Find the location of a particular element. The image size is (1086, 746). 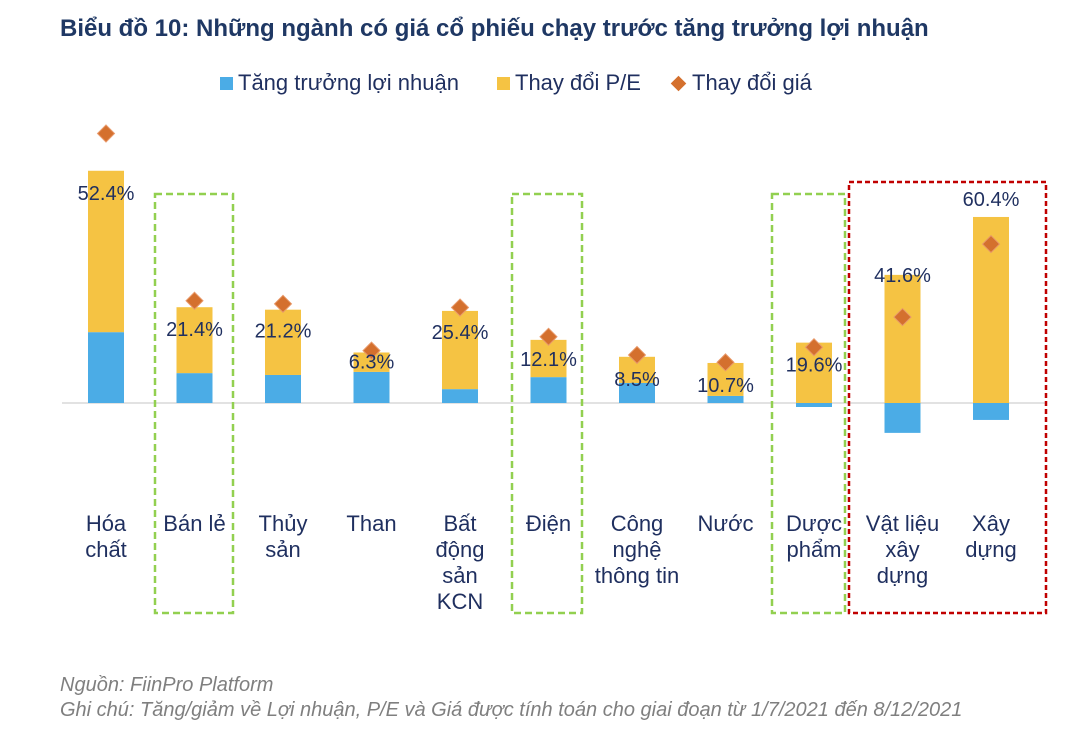

legend-square-icon-pe-change is located at coordinates (503, 83).